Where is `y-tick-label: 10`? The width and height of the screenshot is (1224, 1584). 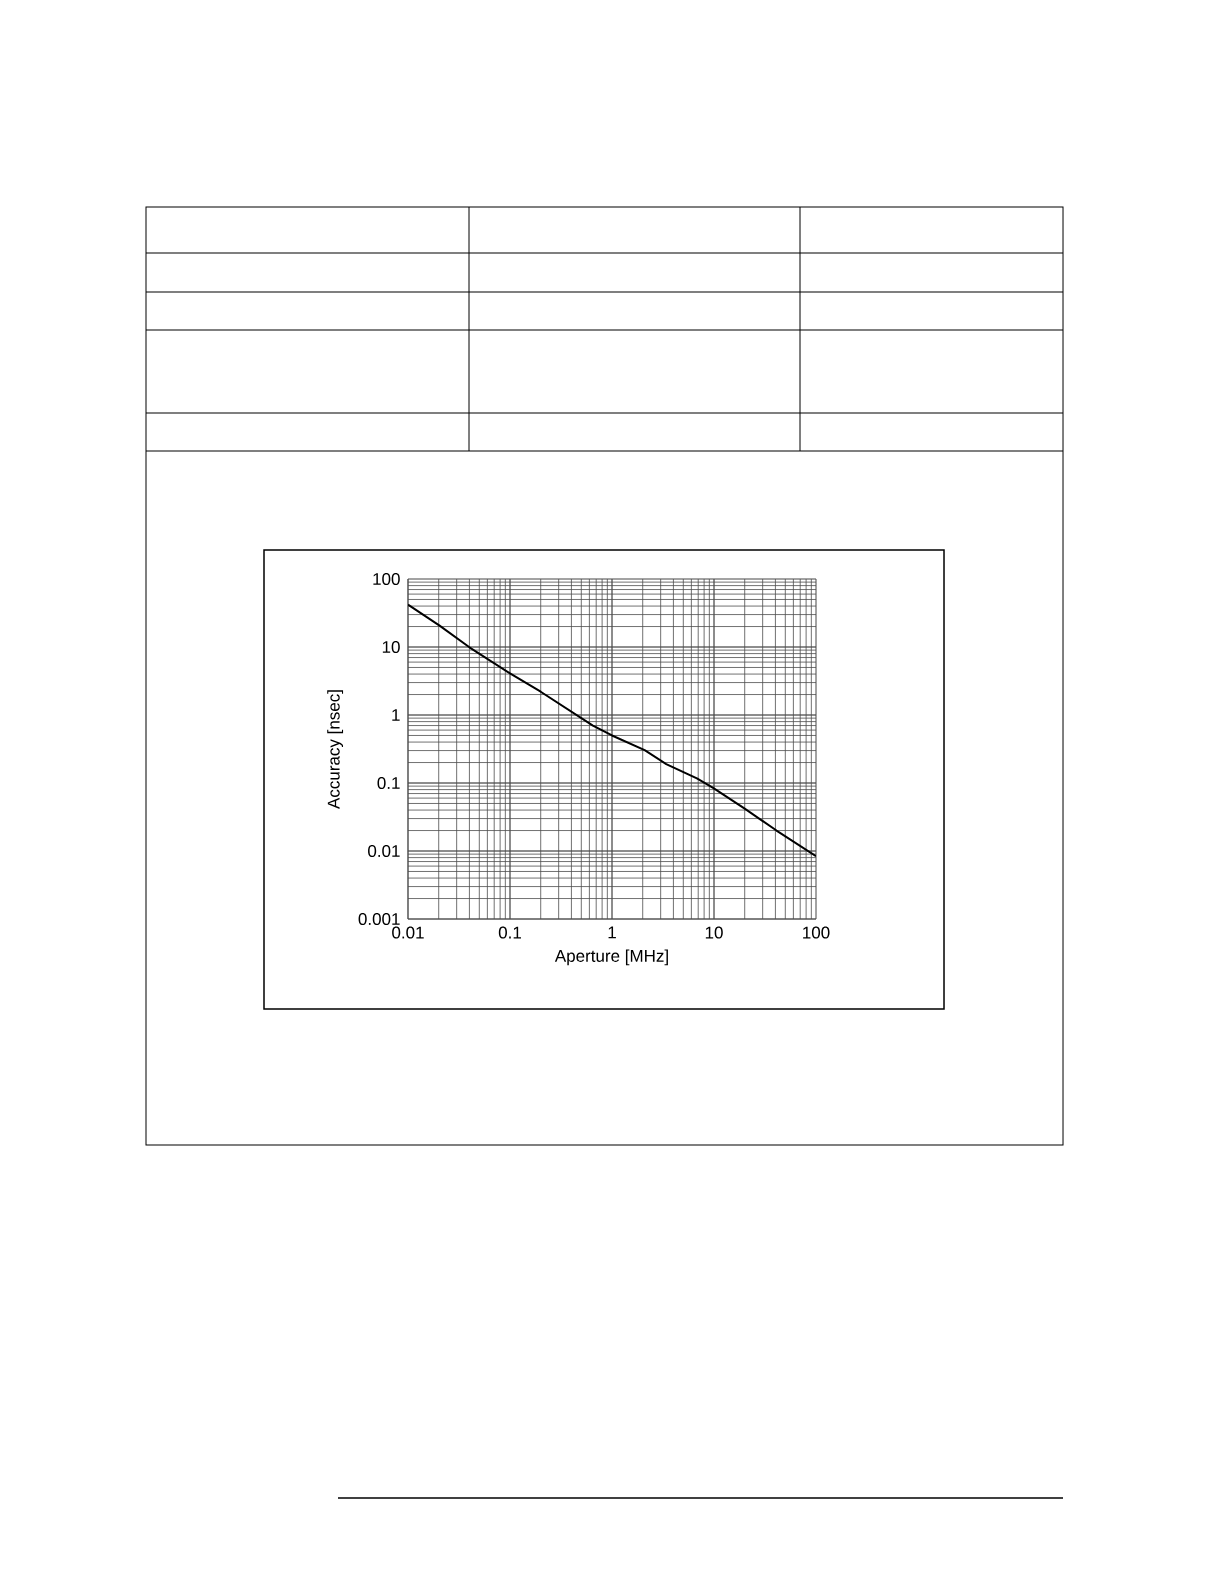
y-tick-label: 10 is located at coordinates (391, 647).